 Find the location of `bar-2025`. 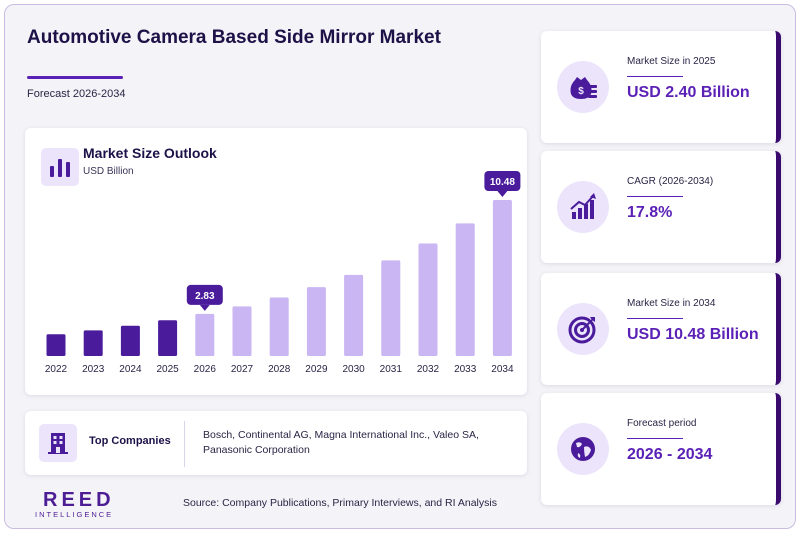

bar-2025 is located at coordinates (168, 338).